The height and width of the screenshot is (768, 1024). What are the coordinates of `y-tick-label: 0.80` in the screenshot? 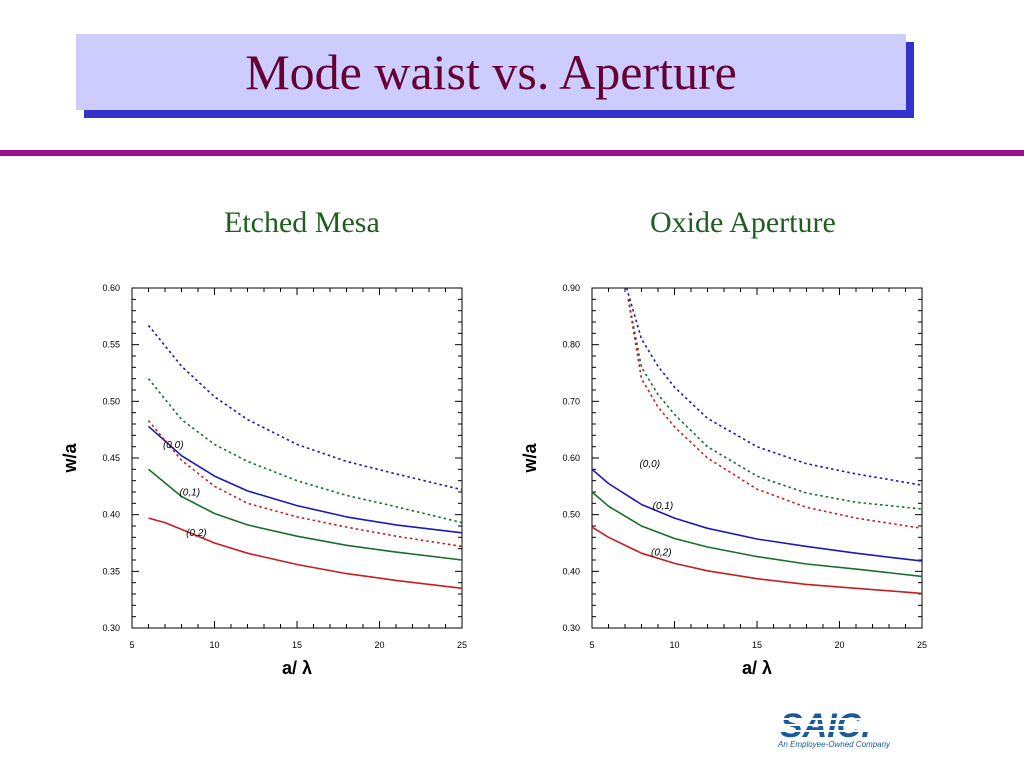 It's located at (571, 345).